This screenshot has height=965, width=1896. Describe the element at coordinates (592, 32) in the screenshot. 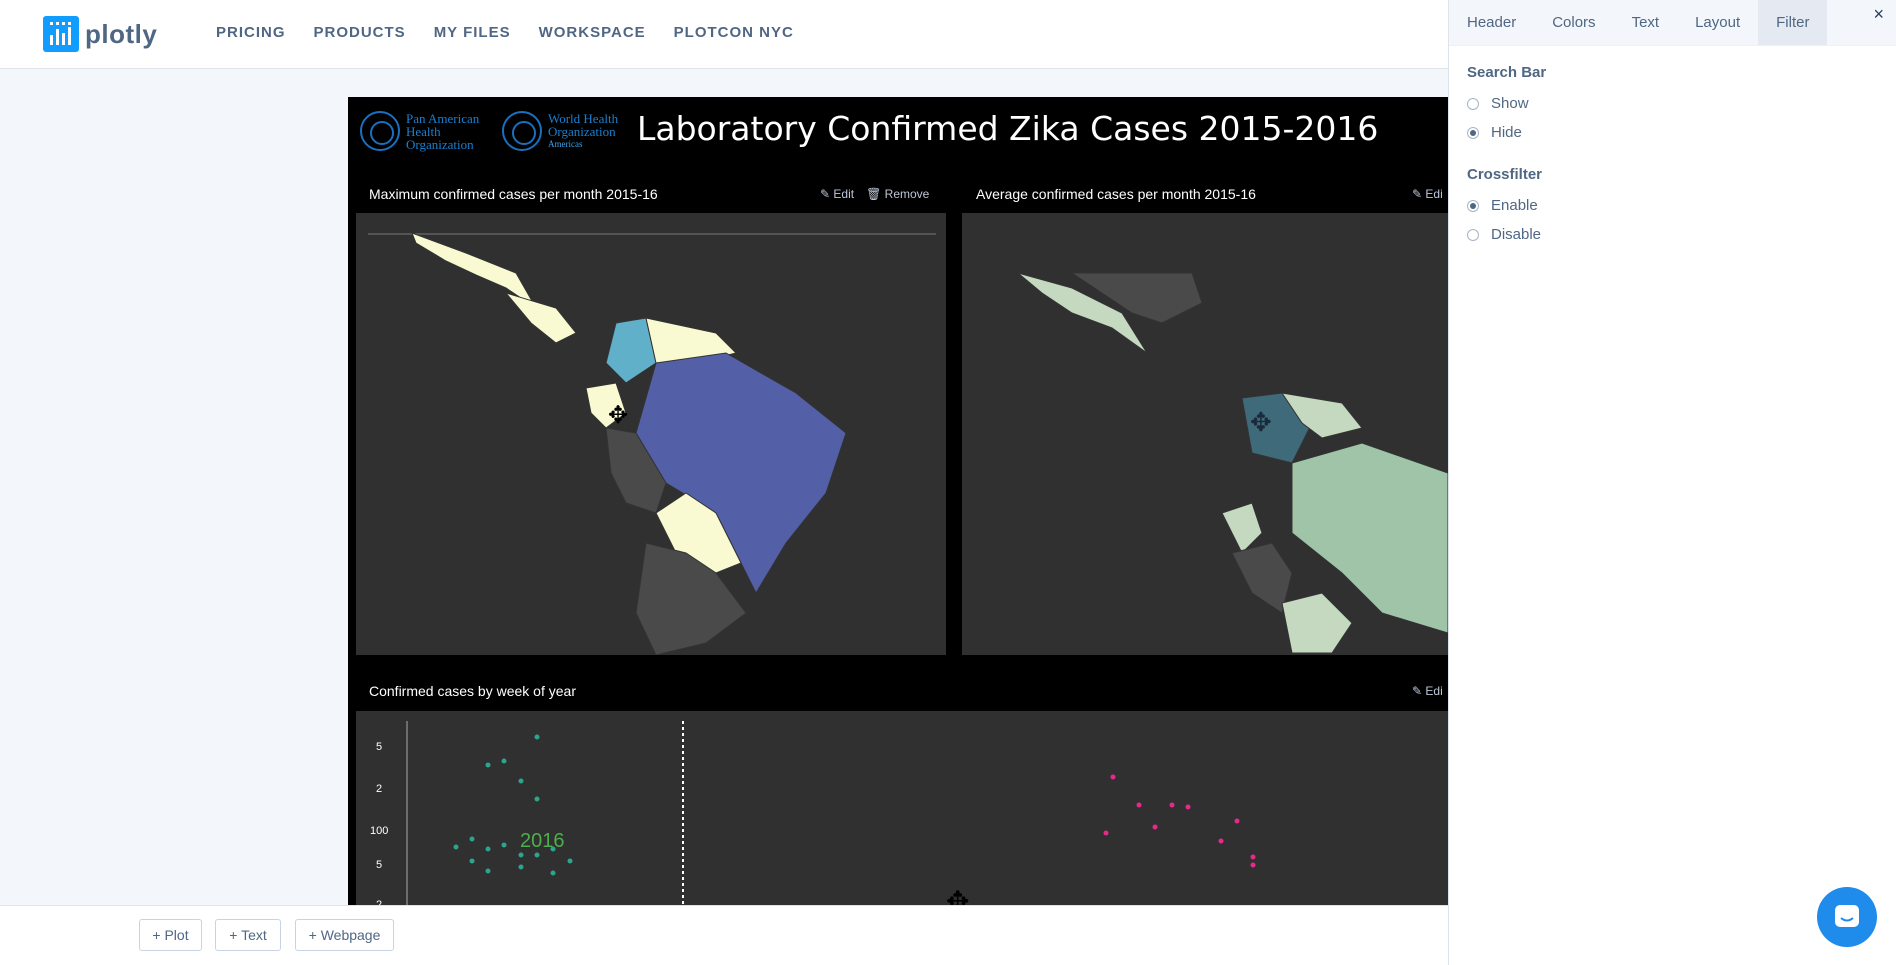

I see `nav-workspace: WORKSPACE` at that location.